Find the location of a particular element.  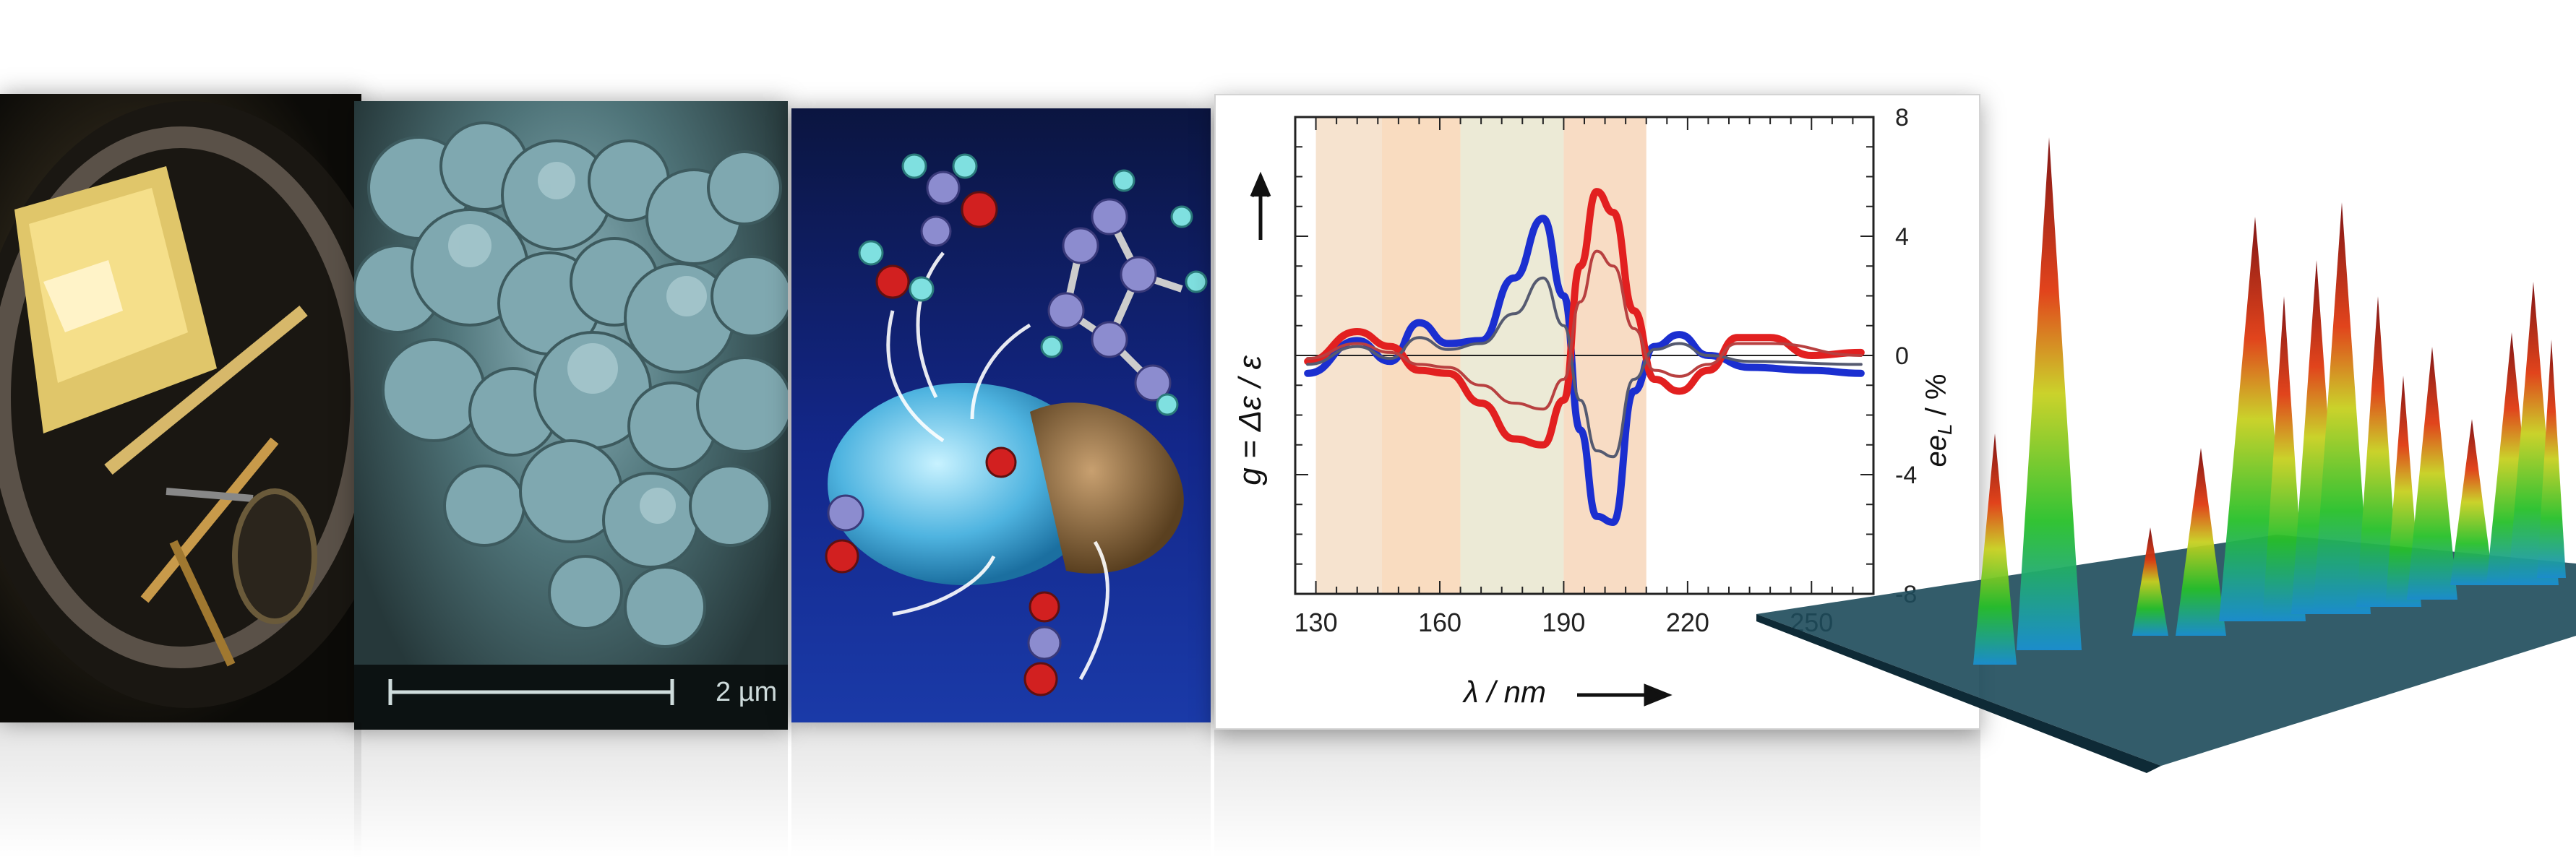

reflection-molecule is located at coordinates (1001, 790).